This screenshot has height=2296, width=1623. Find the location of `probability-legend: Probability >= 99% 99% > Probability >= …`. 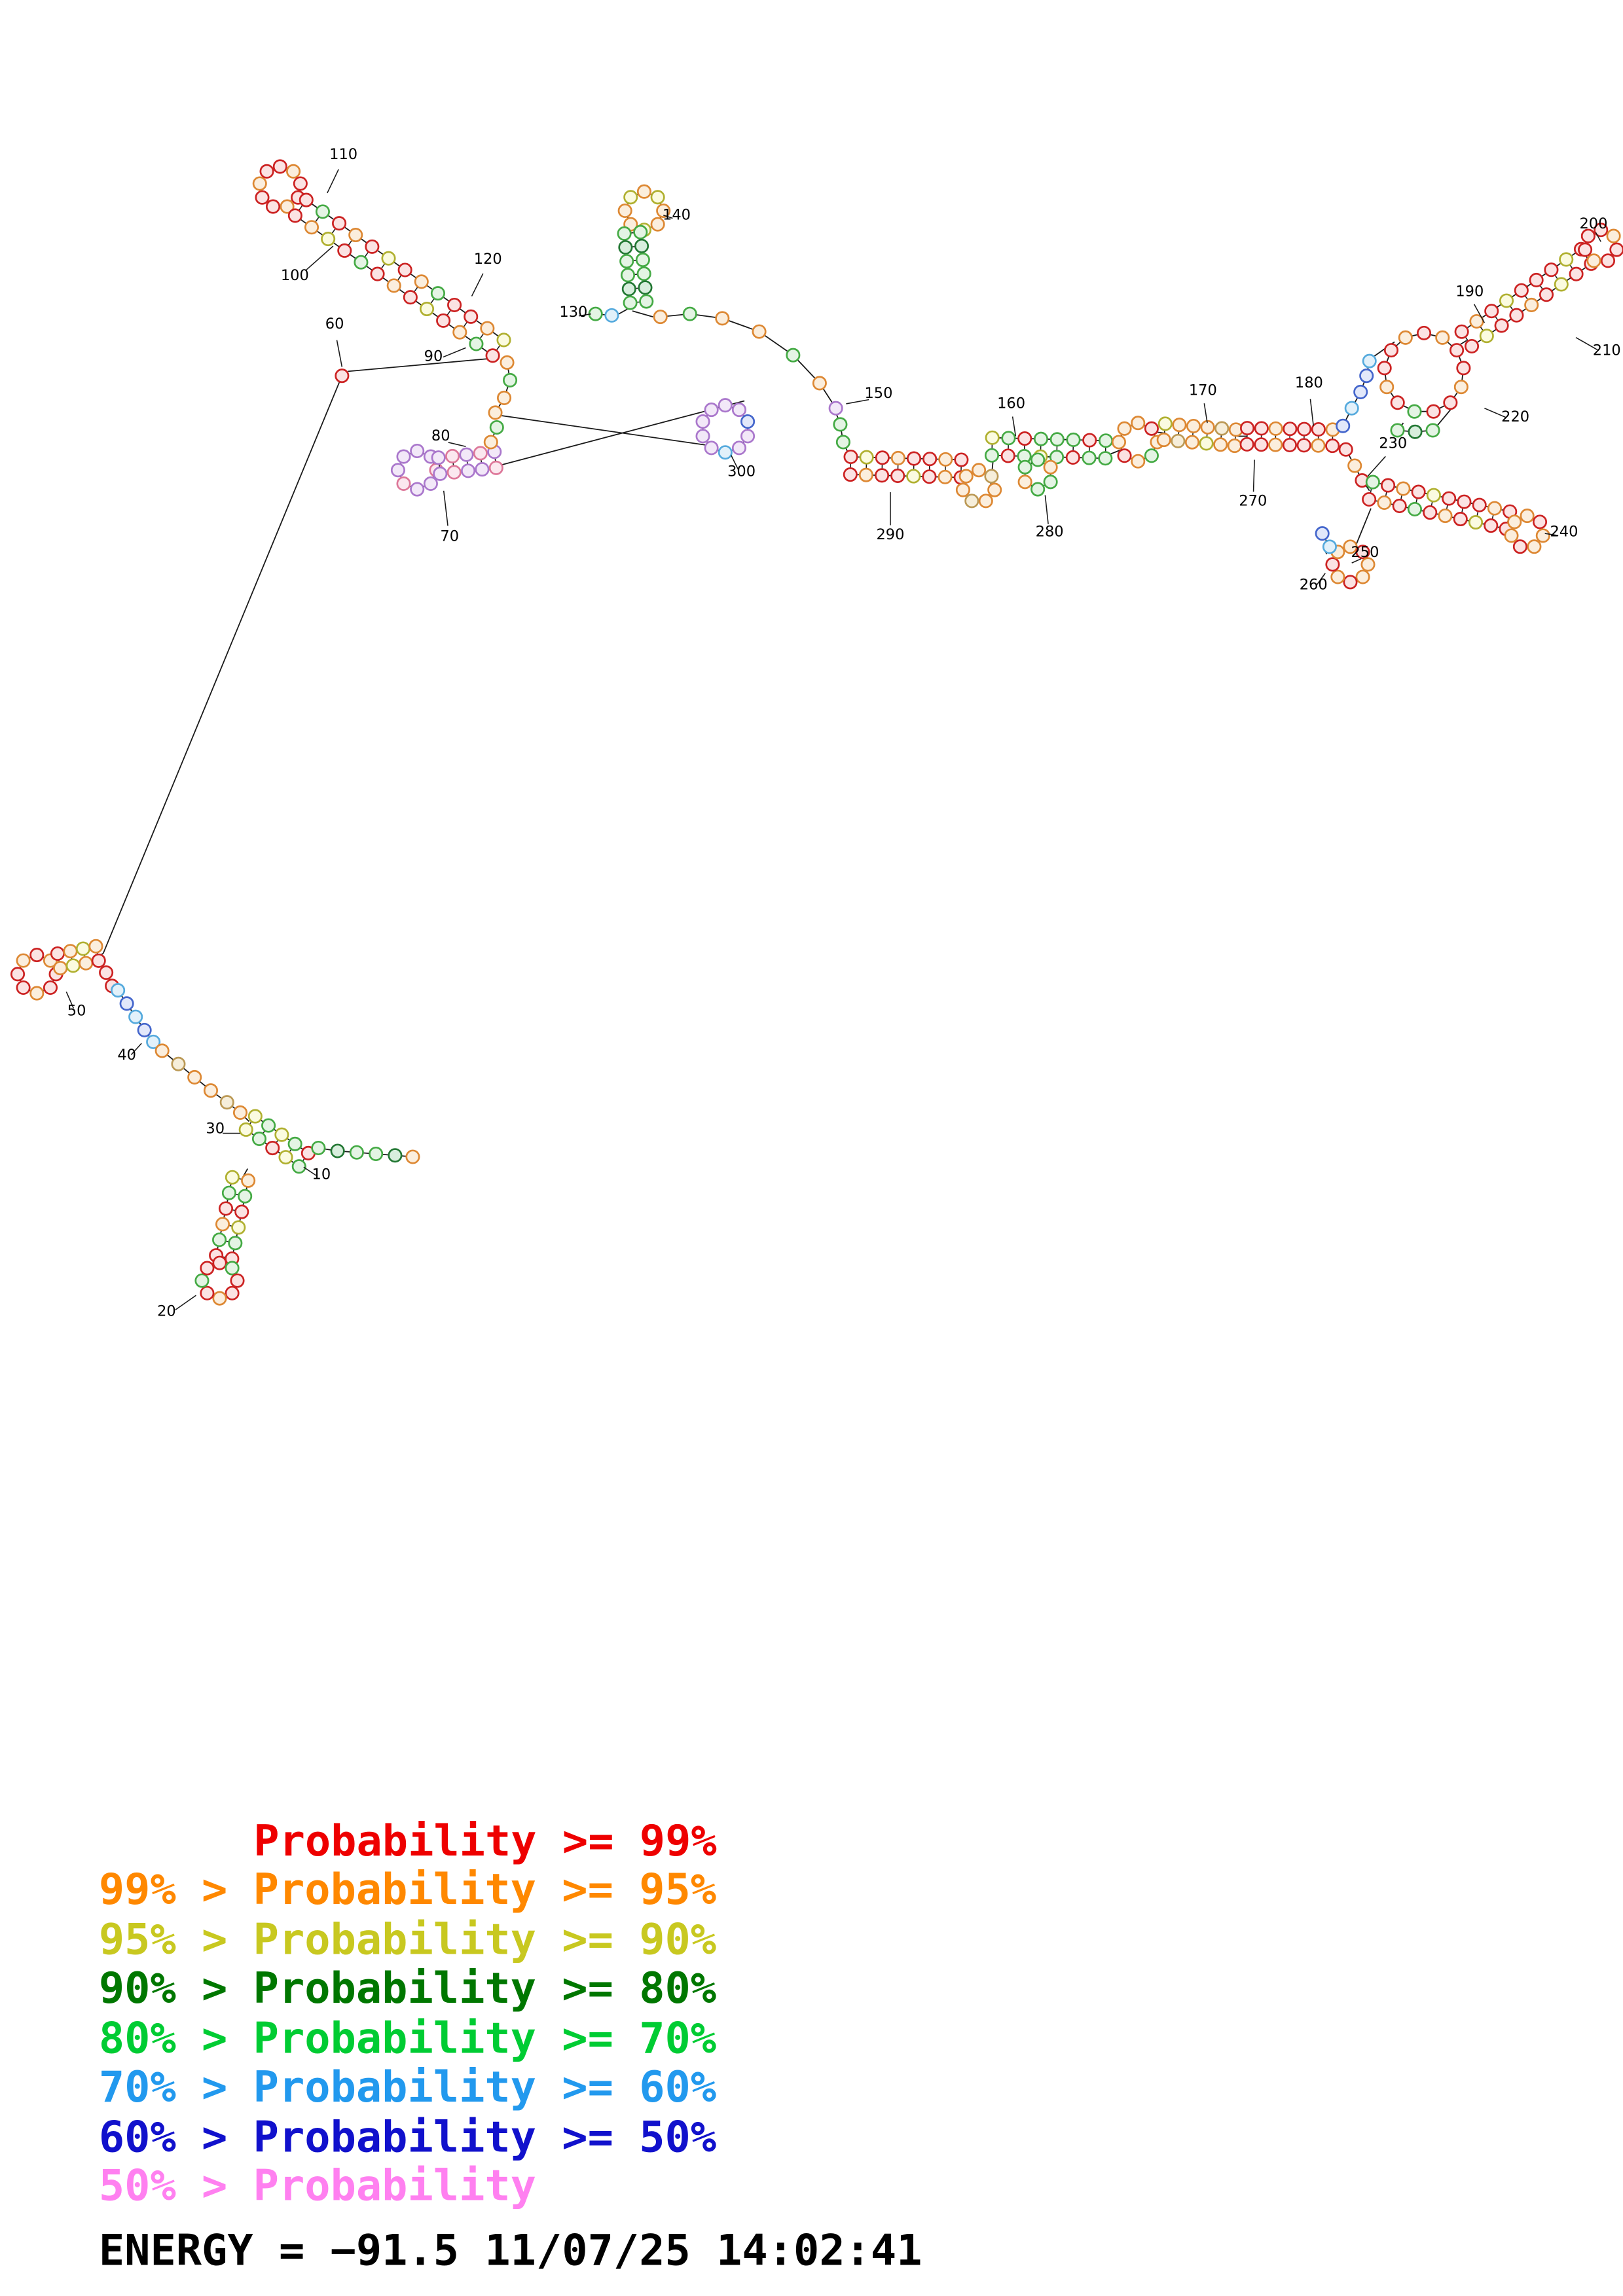

probability-legend: Probability >= 99% 99% > Probability >= … is located at coordinates (510, 2046).